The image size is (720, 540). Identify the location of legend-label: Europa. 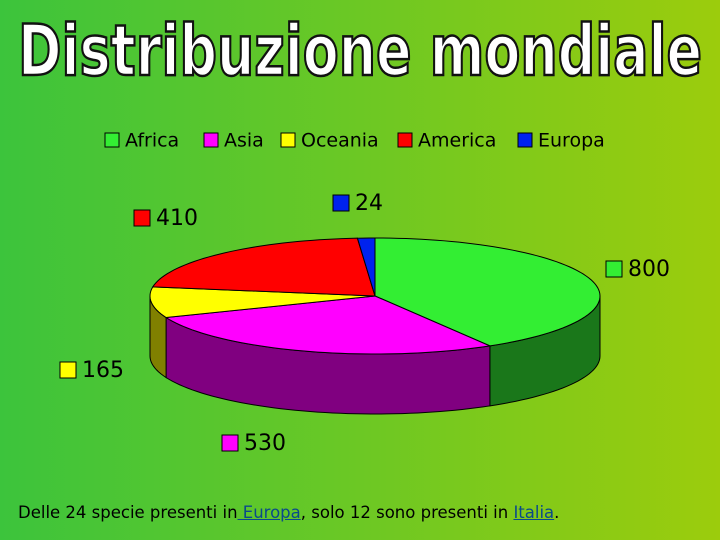
(571, 141).